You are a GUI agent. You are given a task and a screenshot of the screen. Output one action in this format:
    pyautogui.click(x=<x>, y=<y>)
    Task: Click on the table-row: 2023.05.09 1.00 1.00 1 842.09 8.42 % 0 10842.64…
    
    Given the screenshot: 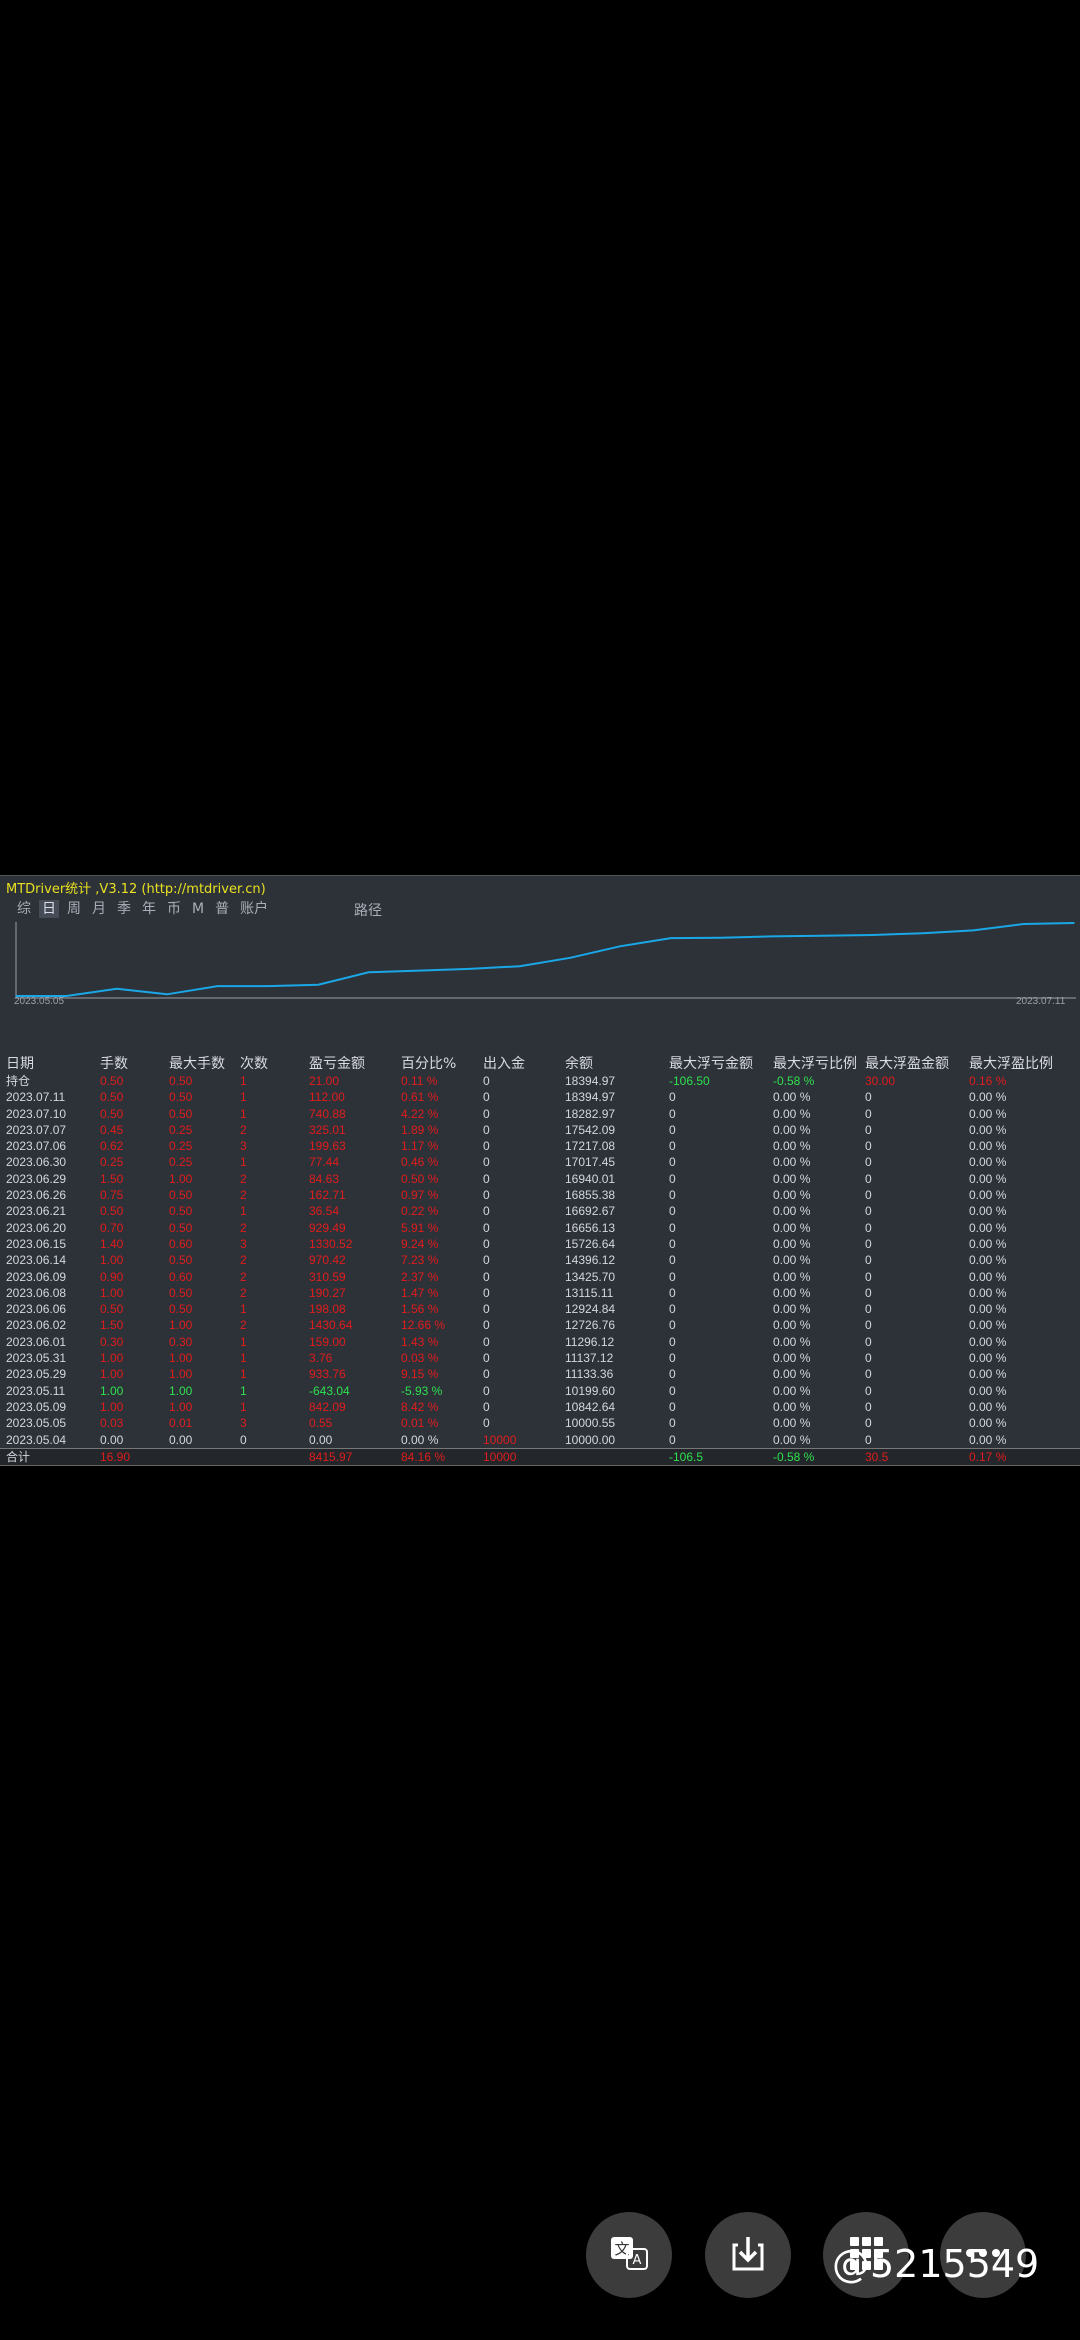 What is the action you would take?
    pyautogui.click(x=540, y=1407)
    